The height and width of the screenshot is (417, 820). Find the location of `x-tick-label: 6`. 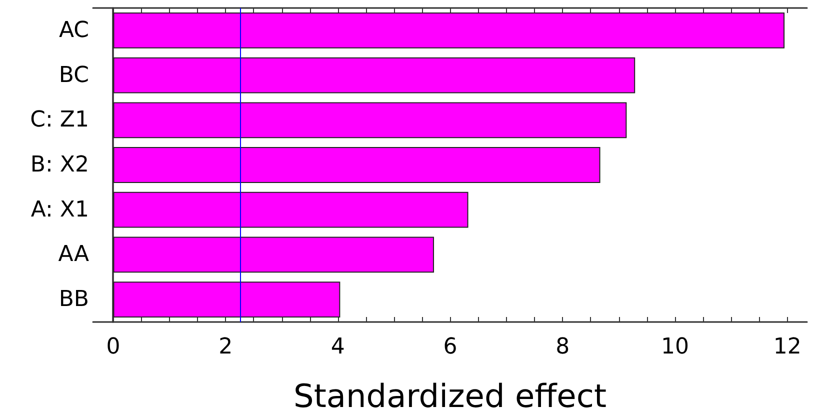

x-tick-label: 6 is located at coordinates (450, 347).